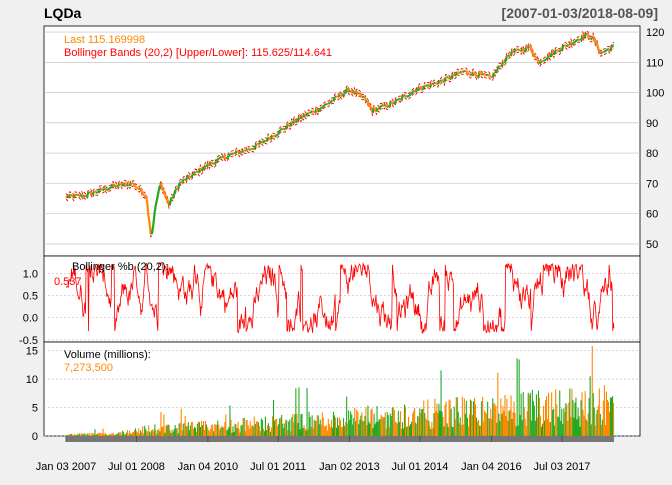 The image size is (672, 485). Describe the element at coordinates (88, 368) in the screenshot. I see `volume-value: 7,273,500` at that location.